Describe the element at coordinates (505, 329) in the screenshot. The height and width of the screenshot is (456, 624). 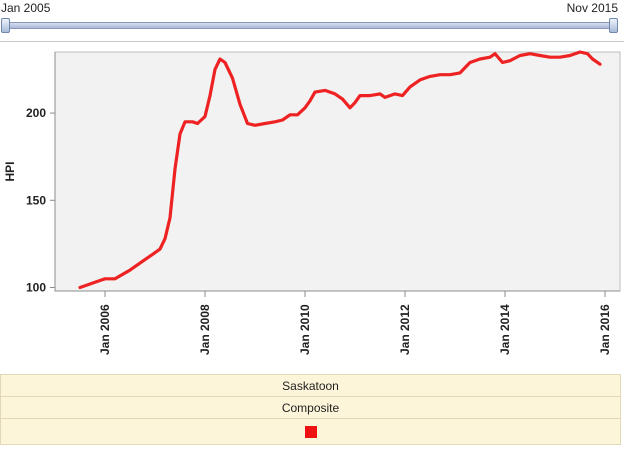
I see `x-tick-label: Jan 2014` at that location.